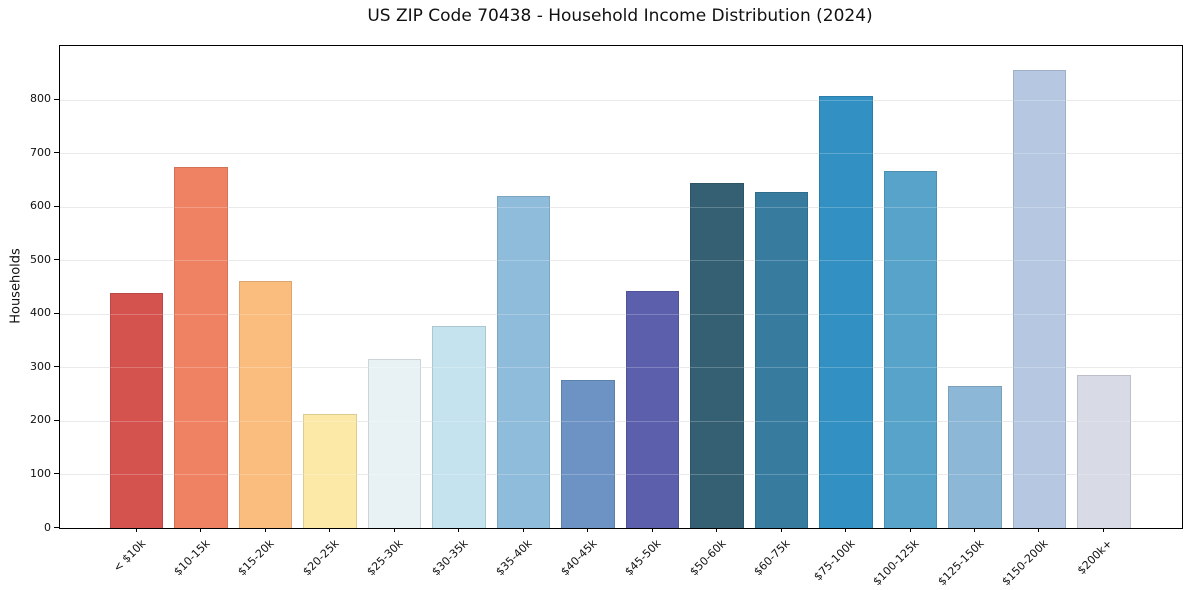 The image size is (1189, 590). Describe the element at coordinates (708, 558) in the screenshot. I see `x-tick-label: $50-60k` at that location.